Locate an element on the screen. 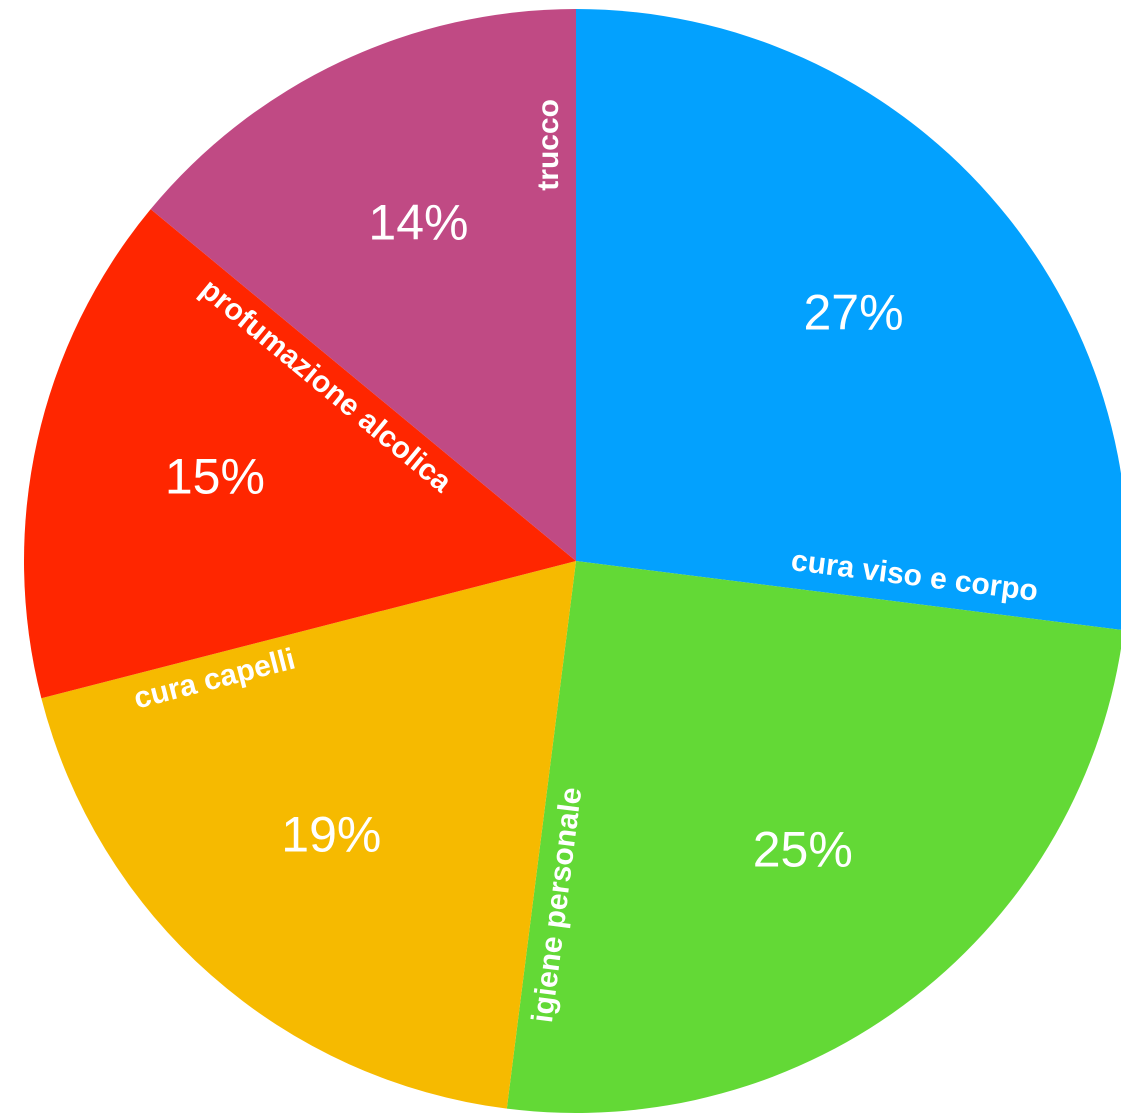 The width and height of the screenshot is (1121, 1113). category-label: trucco is located at coordinates (548, 145).